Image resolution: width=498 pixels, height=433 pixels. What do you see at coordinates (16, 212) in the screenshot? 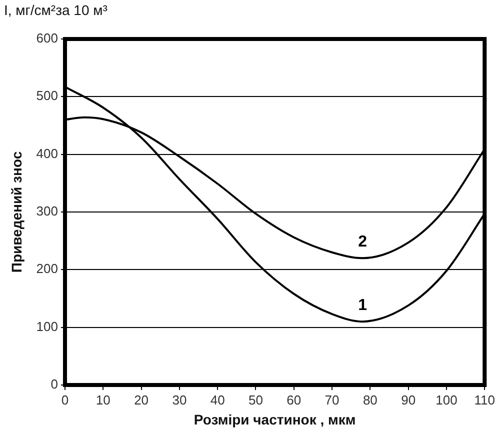
I see `y-axis-title: Приведений знос` at bounding box center [16, 212].